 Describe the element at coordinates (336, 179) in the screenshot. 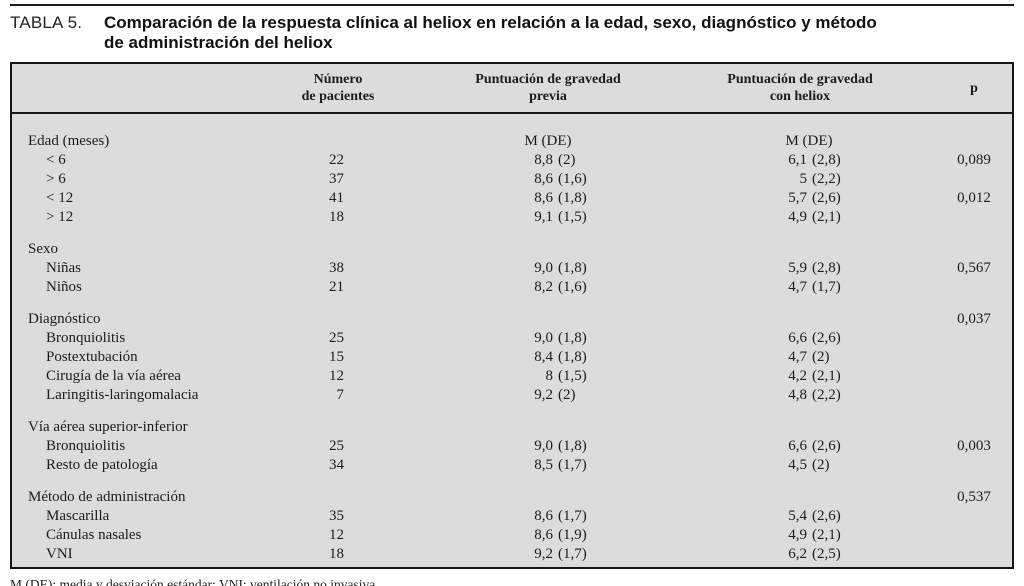

I see `num-patients-value: 37` at that location.